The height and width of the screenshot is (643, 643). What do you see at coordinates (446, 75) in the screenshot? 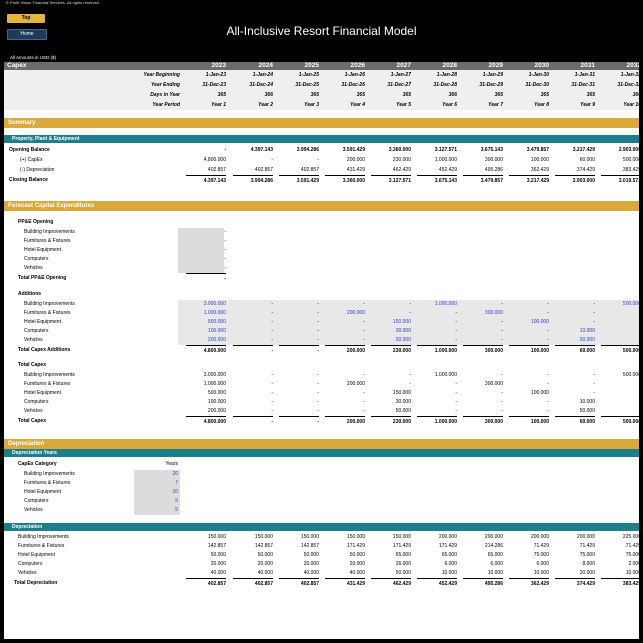
I see `timeline-cell: 1-Jan-28` at bounding box center [446, 75].